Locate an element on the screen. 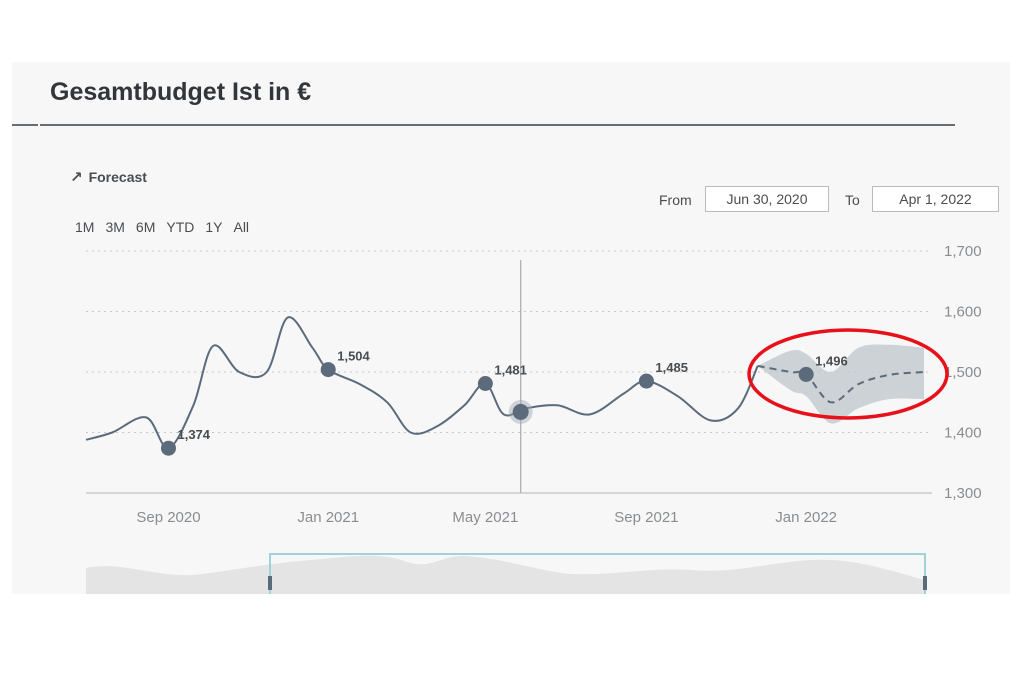  range-1y-button: 1Y is located at coordinates (214, 227).